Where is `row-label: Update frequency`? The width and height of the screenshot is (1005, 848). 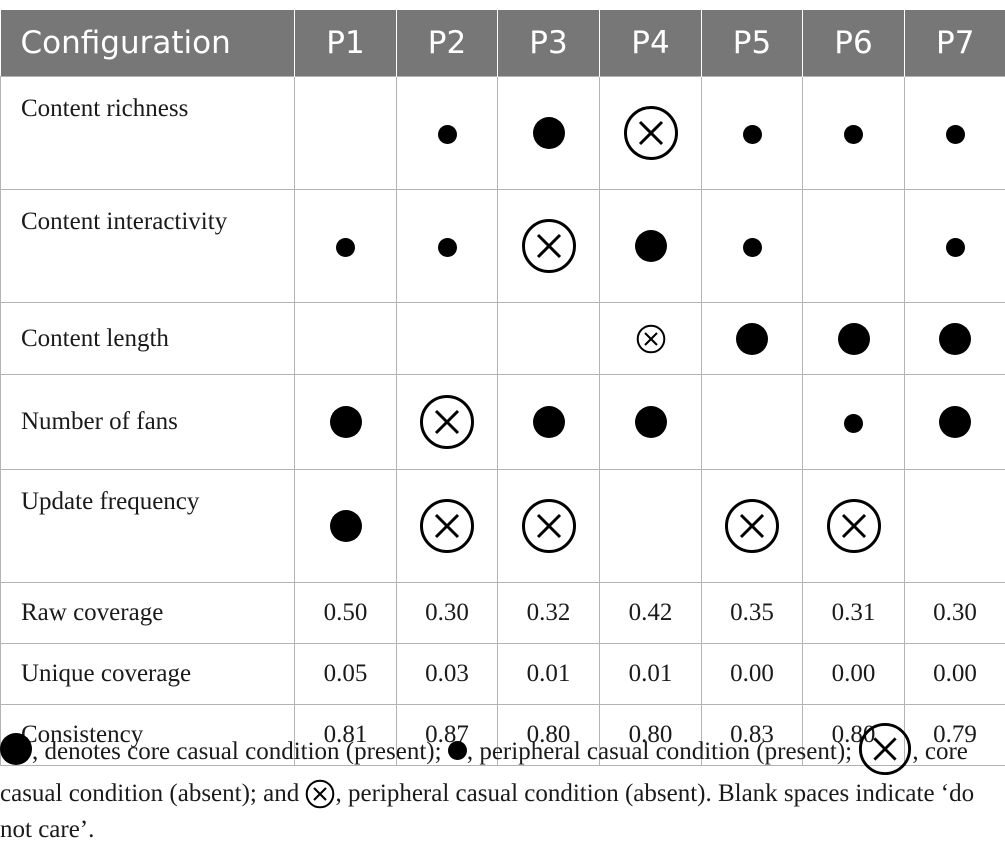
row-label: Update frequency is located at coordinates (148, 526).